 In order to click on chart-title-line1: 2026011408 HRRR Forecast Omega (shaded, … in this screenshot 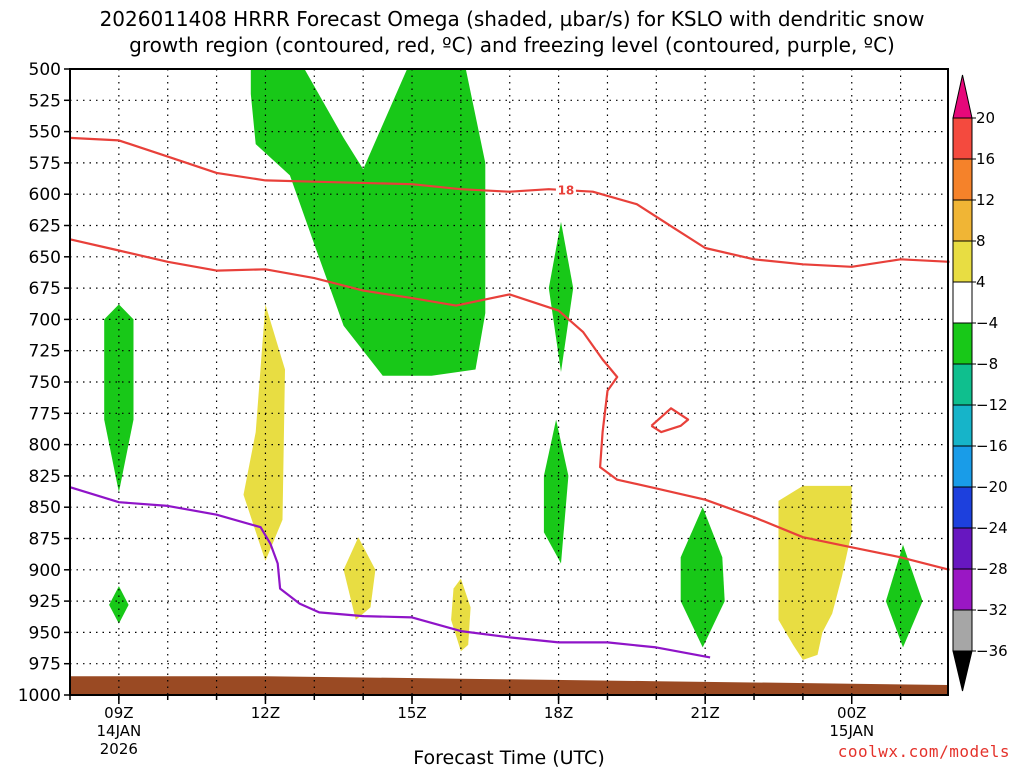, I will do `click(512, 19)`.